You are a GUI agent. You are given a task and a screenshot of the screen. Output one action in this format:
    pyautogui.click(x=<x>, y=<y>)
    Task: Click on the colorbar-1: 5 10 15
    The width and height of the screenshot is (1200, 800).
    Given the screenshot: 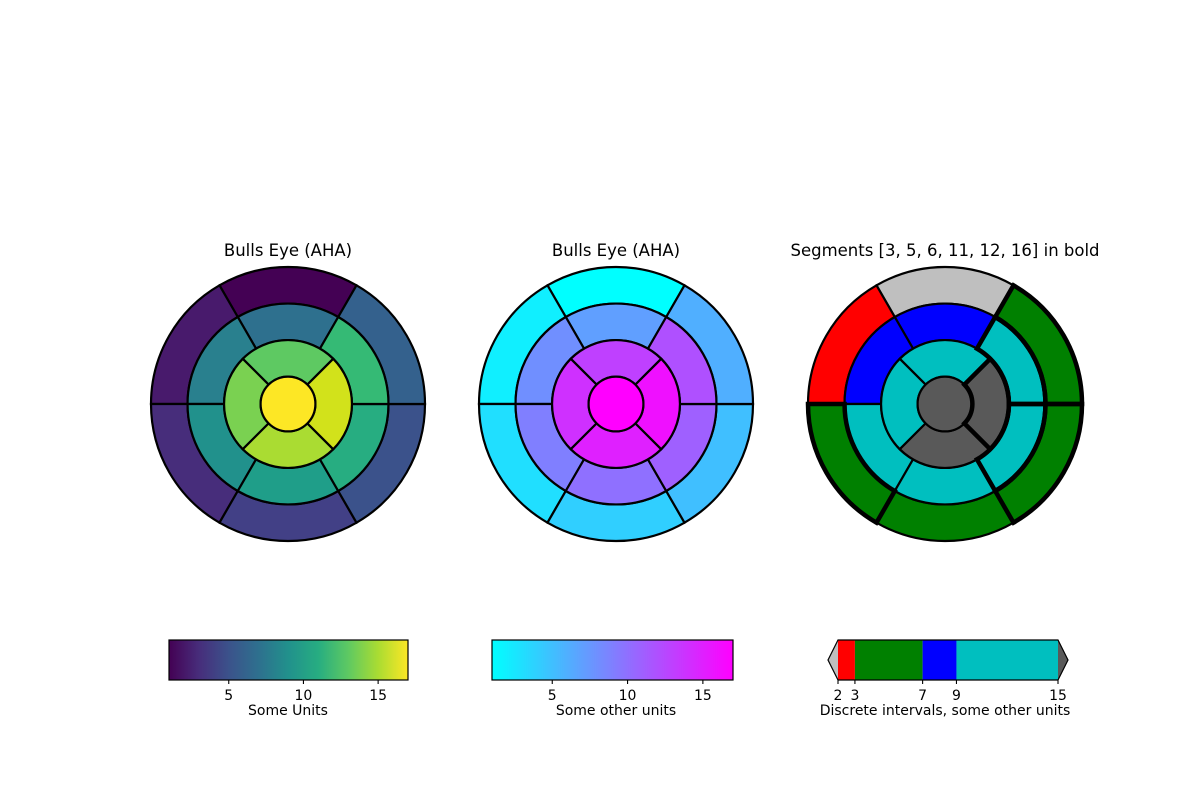 What is the action you would take?
    pyautogui.click(x=288, y=671)
    